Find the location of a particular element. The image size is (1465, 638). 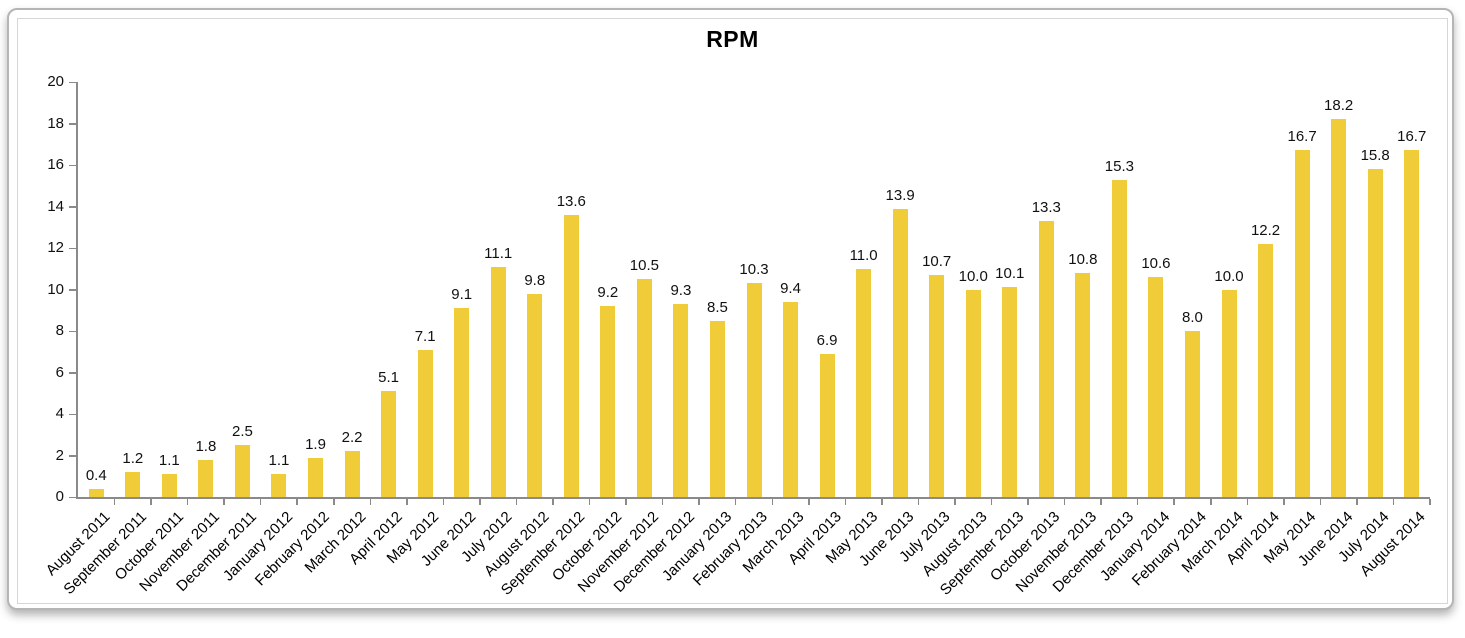

y-axis-tick-label: 2 is located at coordinates (59, 455).